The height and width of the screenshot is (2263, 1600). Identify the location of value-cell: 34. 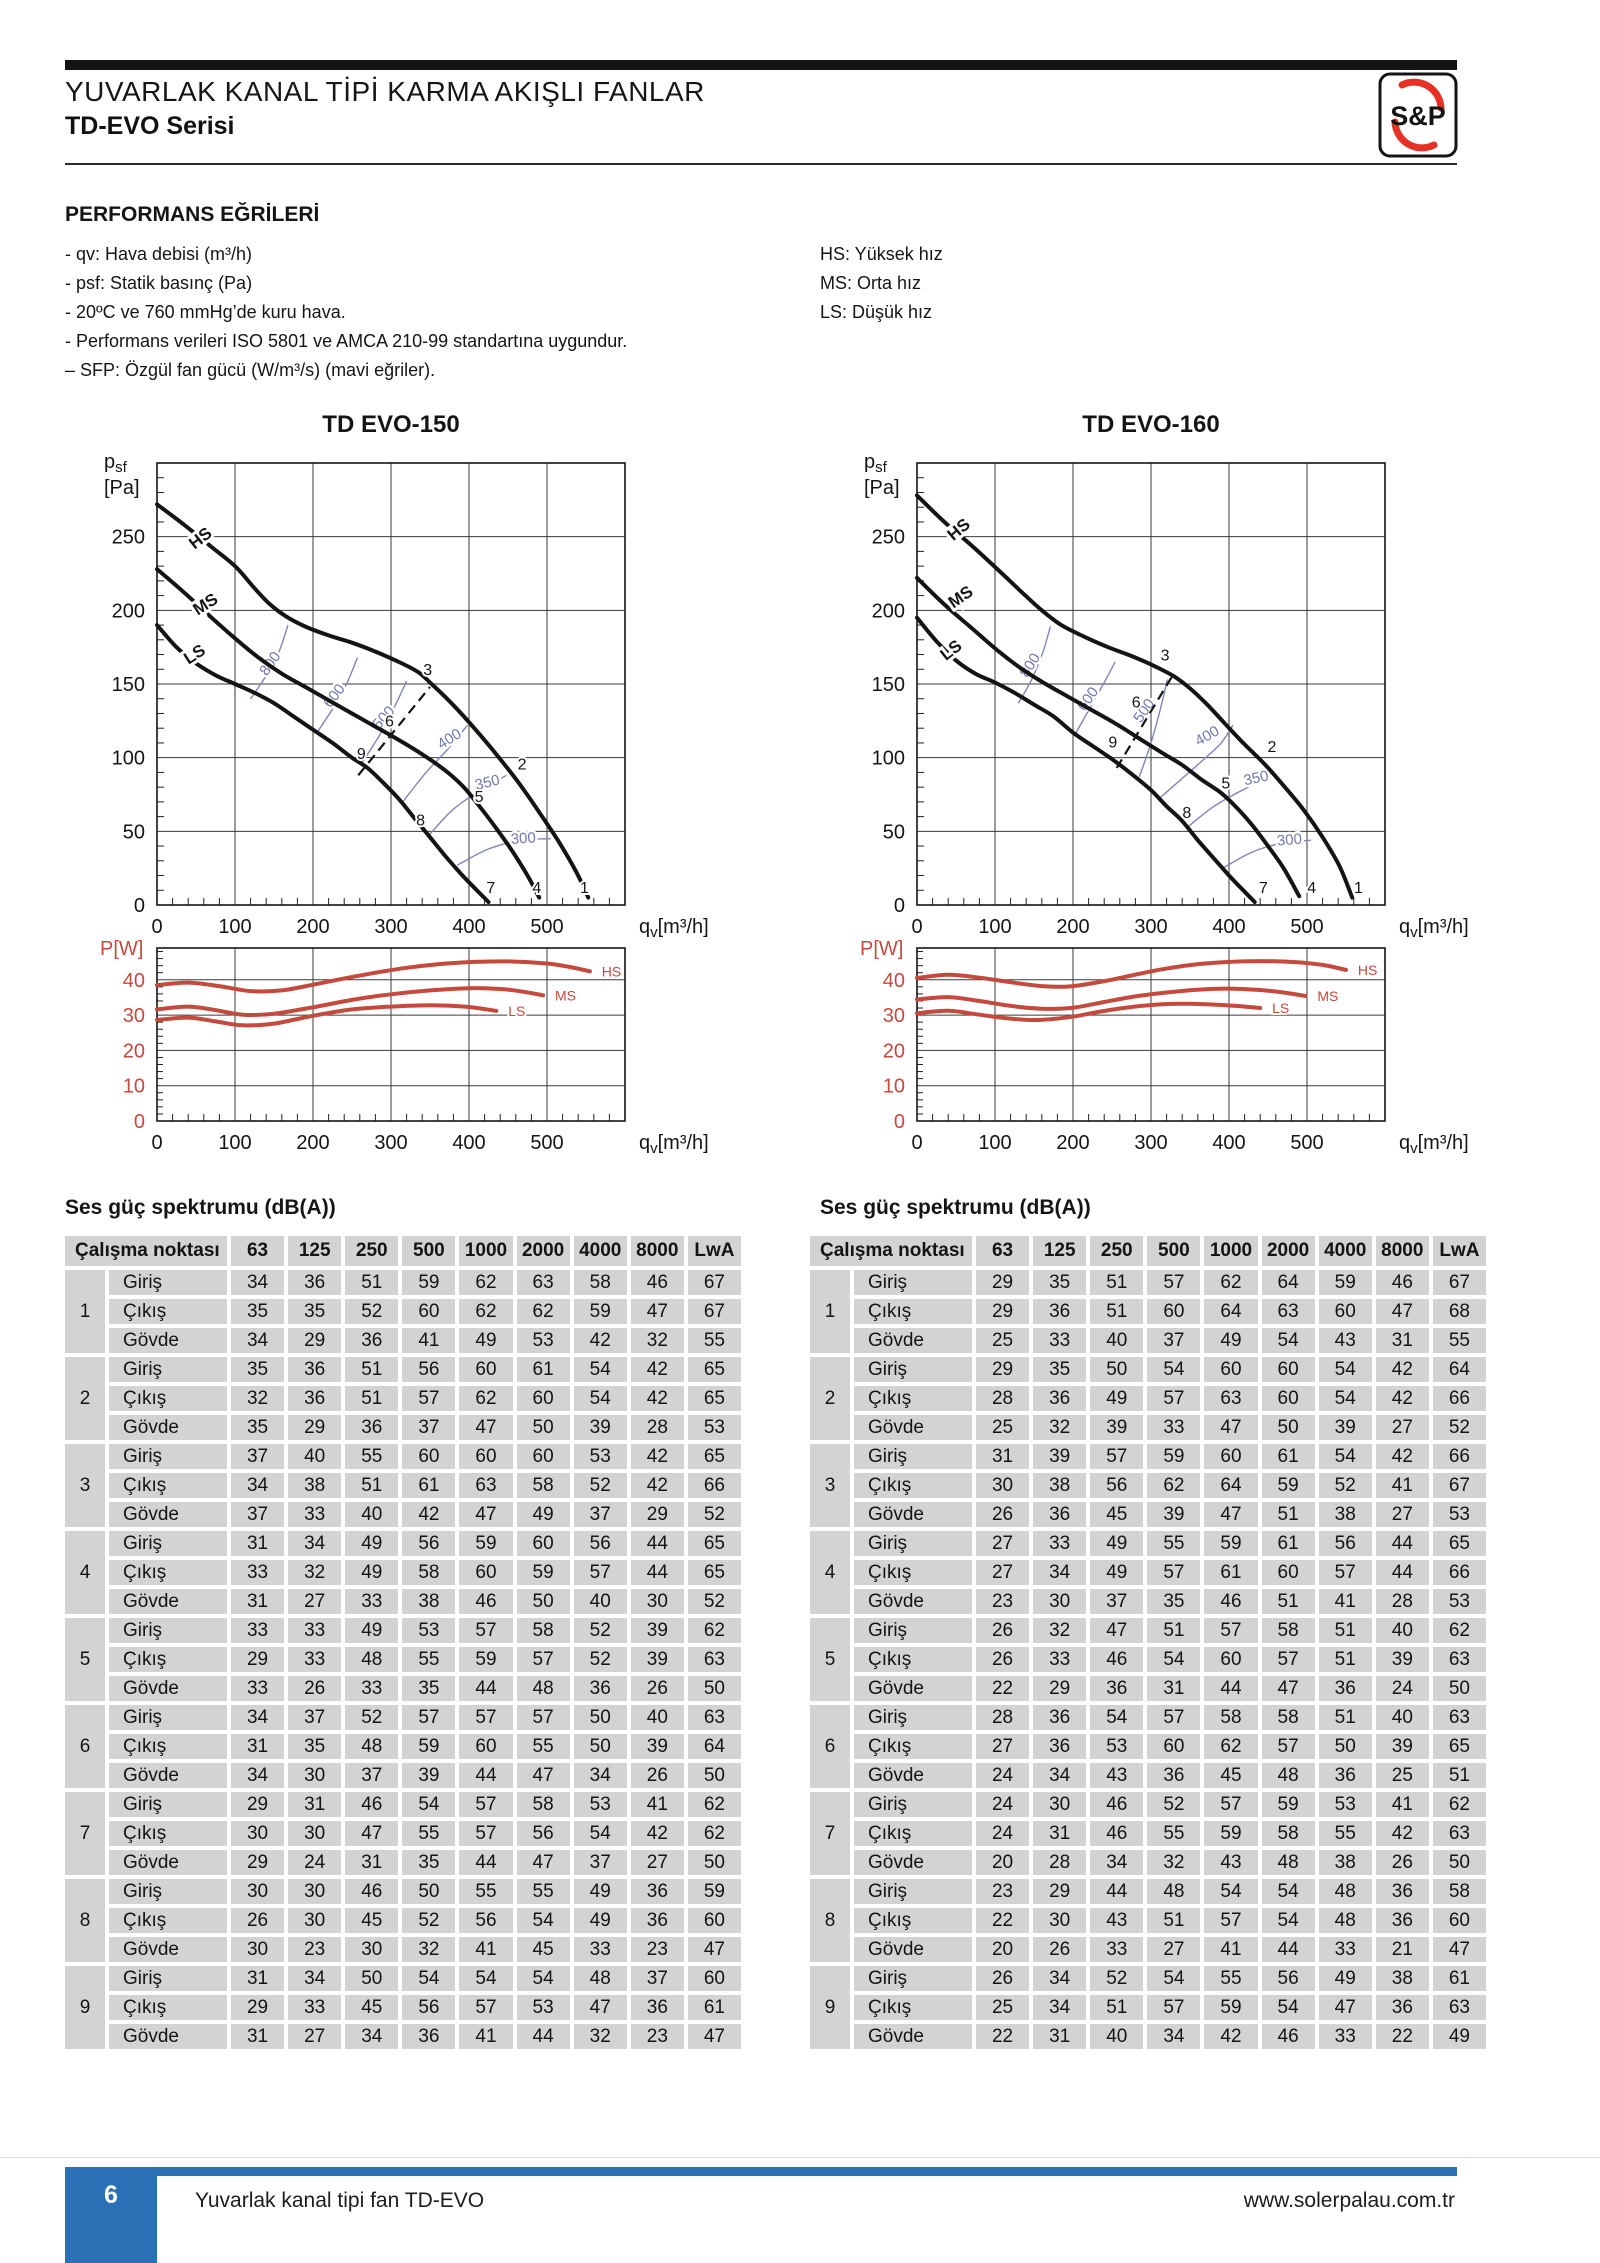
(315, 1543).